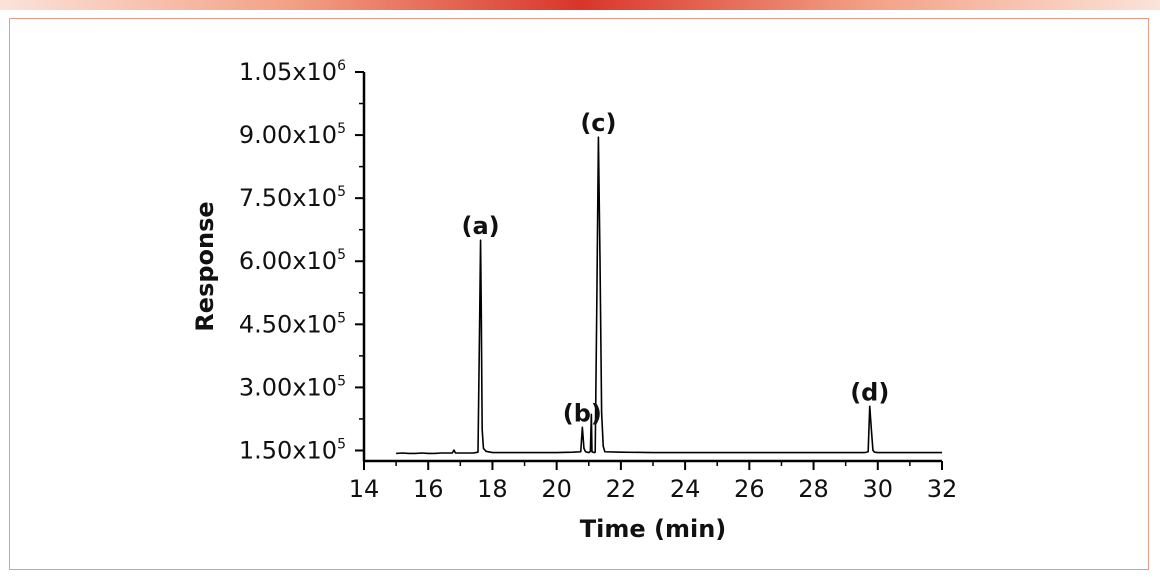 The image size is (1160, 580). I want to click on x-tick-label: 20, so click(556, 489).